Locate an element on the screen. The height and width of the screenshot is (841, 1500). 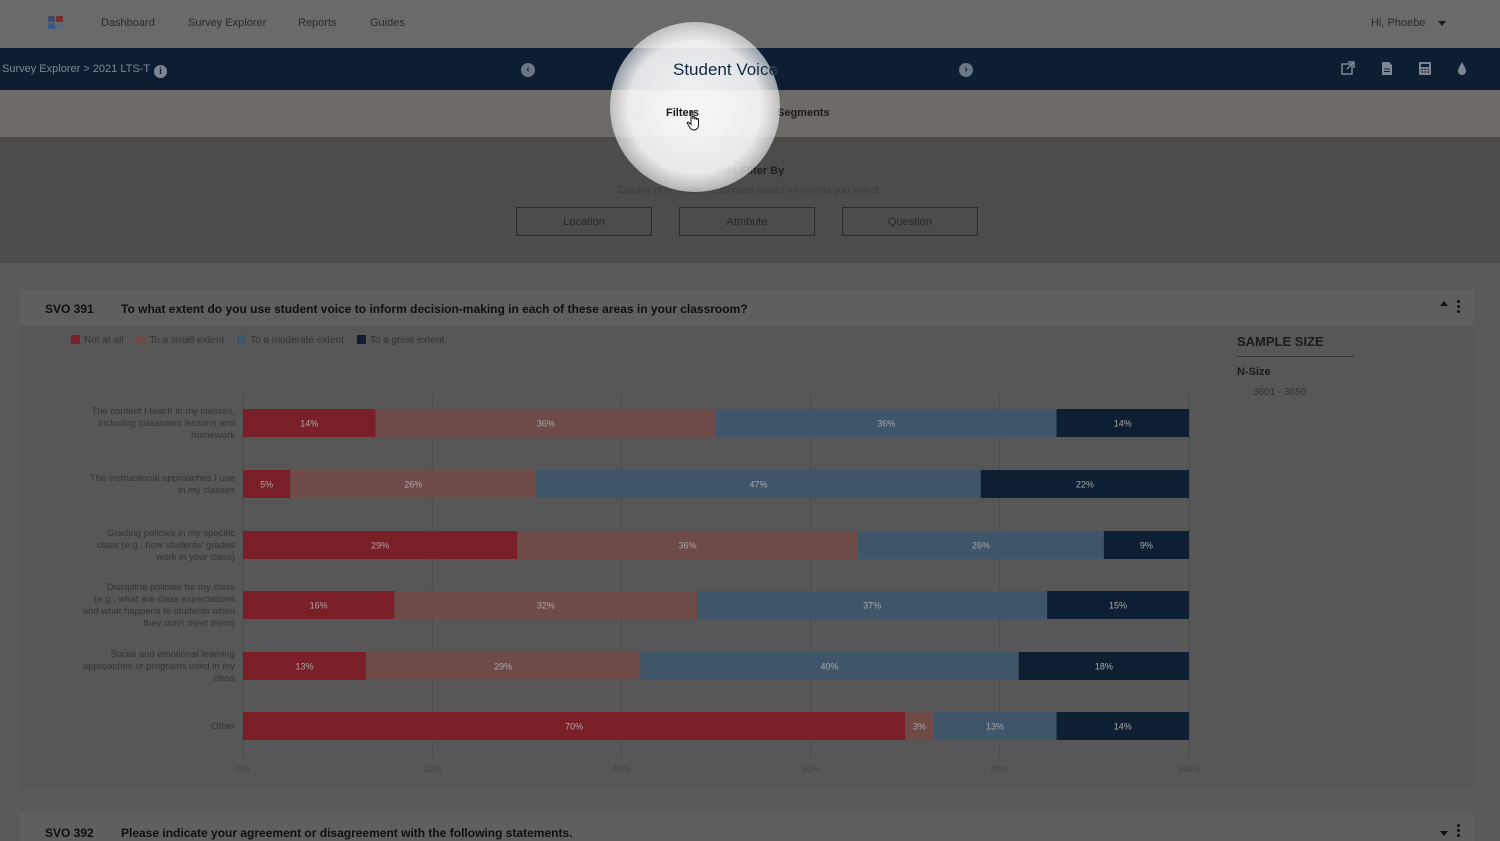
document-icon is located at coordinates (1387, 68).